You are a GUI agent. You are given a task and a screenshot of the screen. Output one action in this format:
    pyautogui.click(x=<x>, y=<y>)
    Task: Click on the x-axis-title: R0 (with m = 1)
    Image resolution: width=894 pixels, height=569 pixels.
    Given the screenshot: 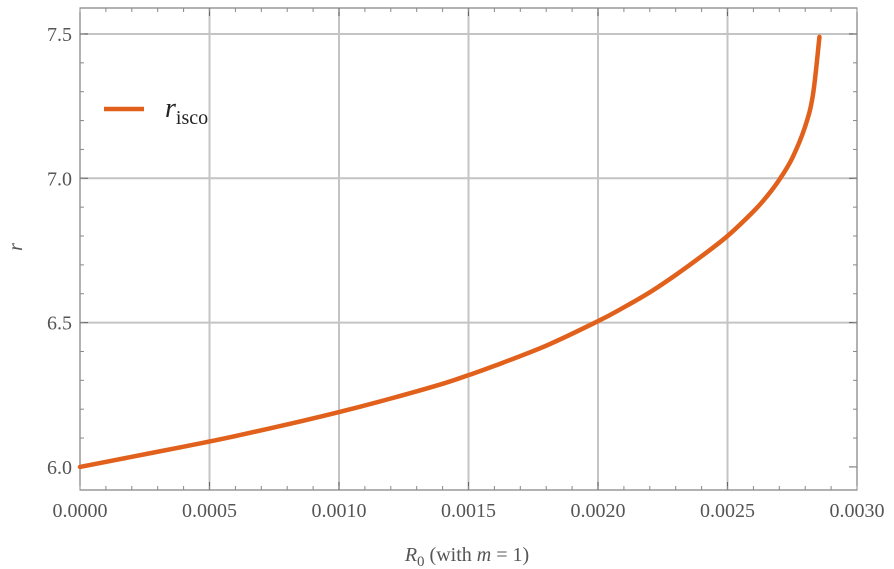 What is the action you would take?
    pyautogui.click(x=466, y=556)
    